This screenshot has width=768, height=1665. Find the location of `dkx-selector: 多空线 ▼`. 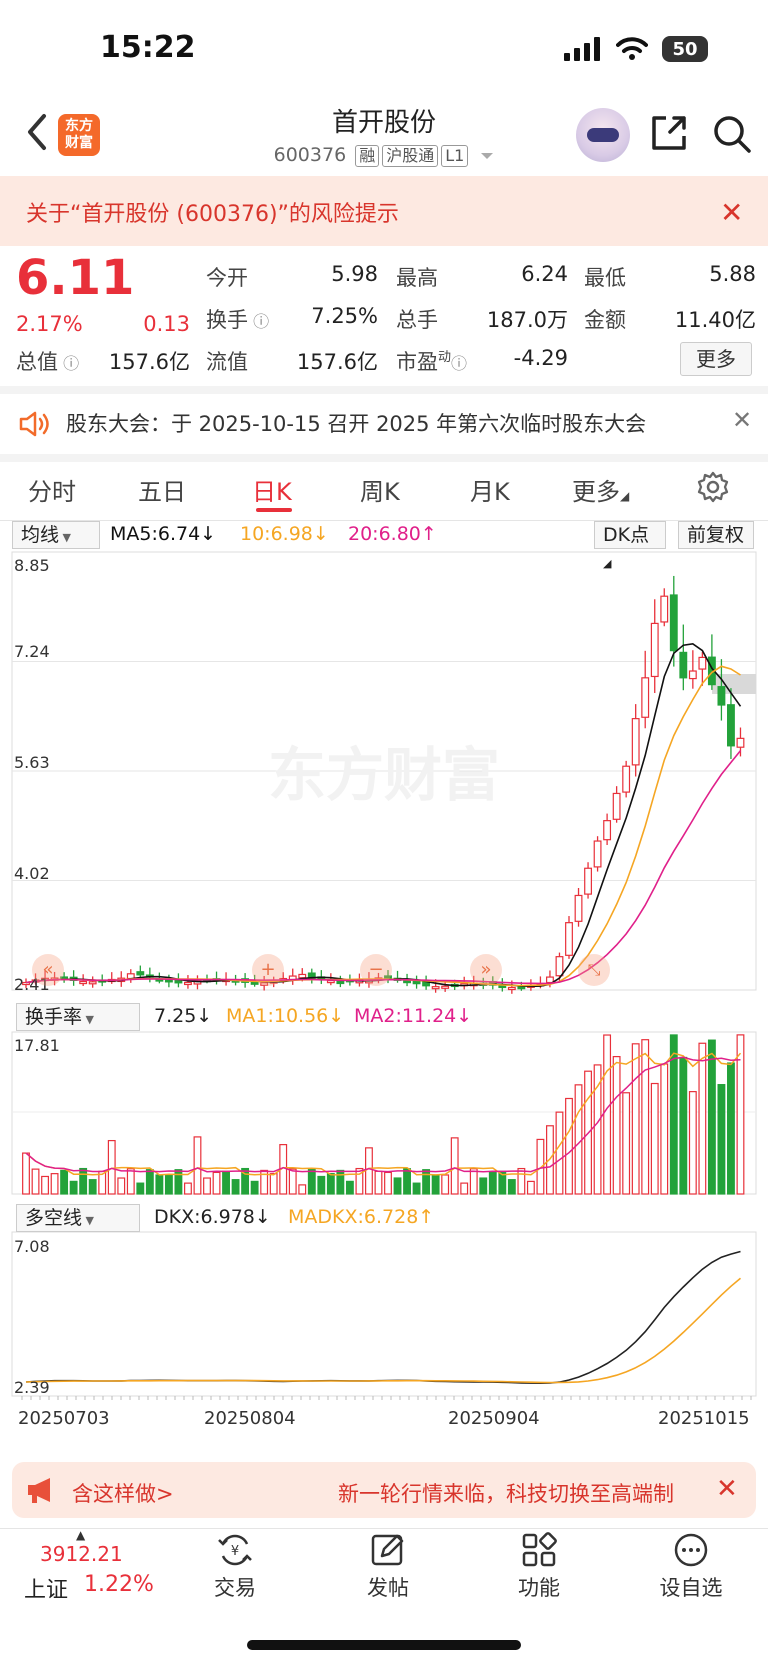

dkx-selector: 多空线 ▼ is located at coordinates (78, 1218).